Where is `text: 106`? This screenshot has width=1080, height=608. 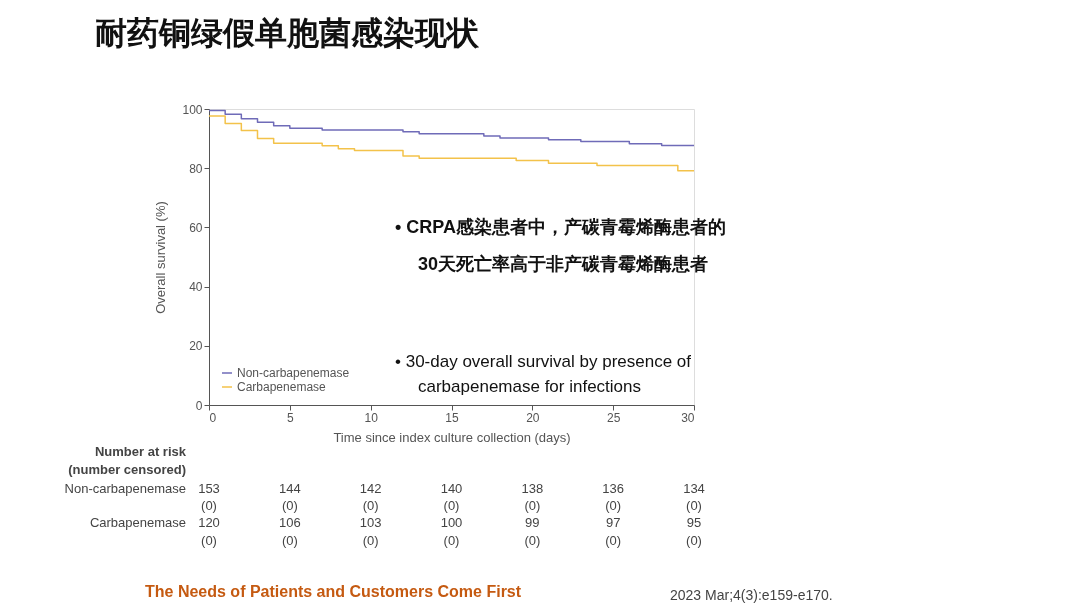 text: 106 is located at coordinates (289, 522).